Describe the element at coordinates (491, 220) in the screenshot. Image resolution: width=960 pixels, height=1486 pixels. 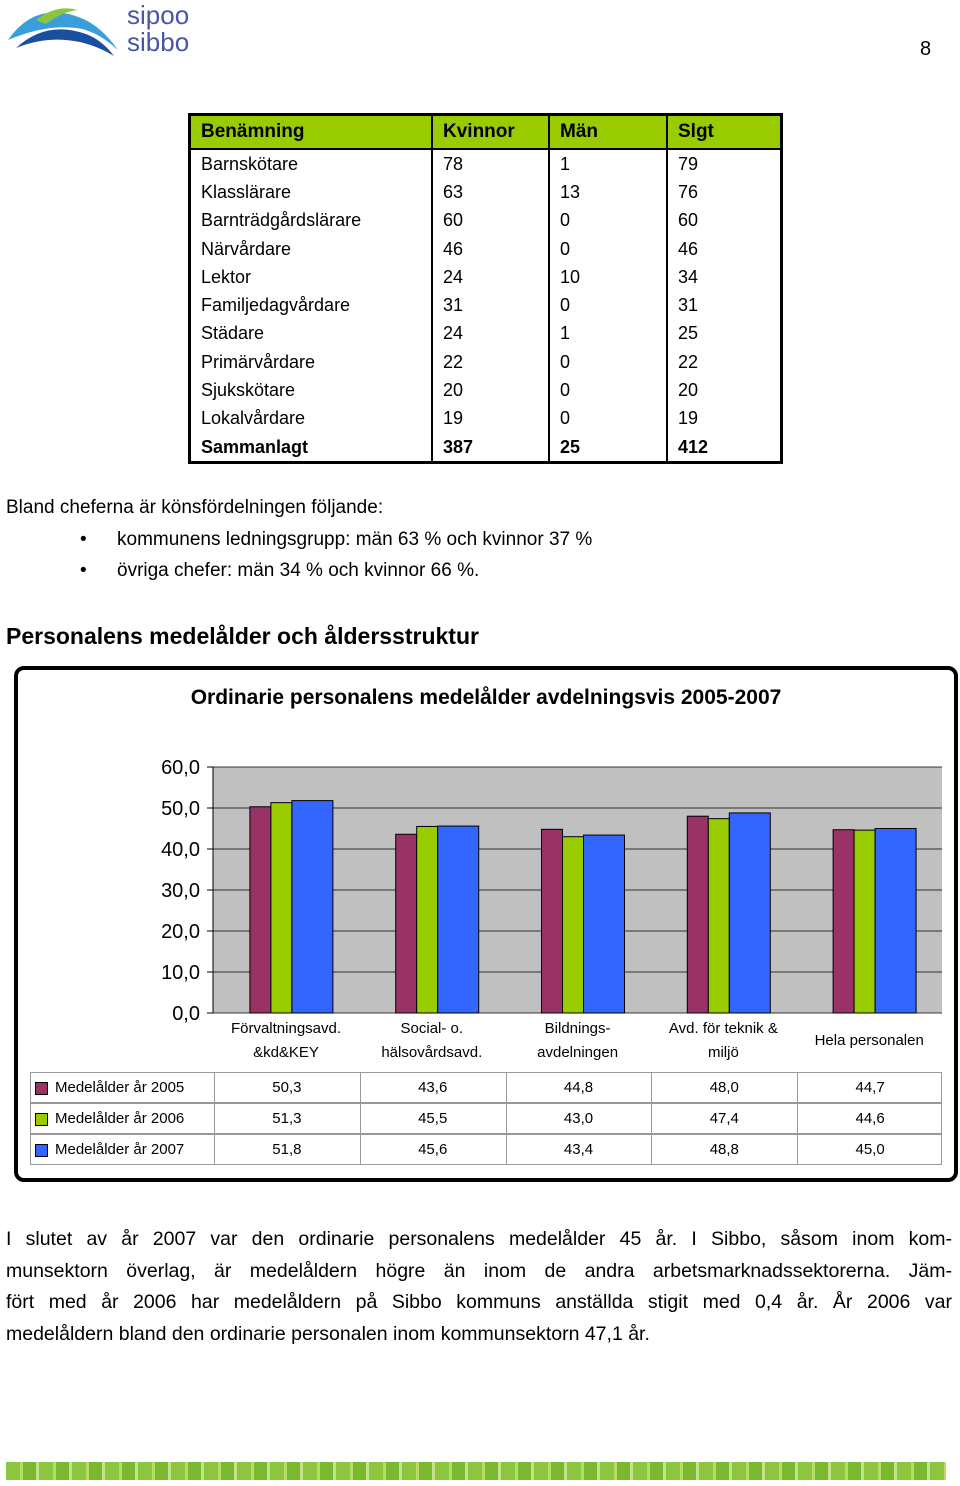
I see `cell: 60` at that location.